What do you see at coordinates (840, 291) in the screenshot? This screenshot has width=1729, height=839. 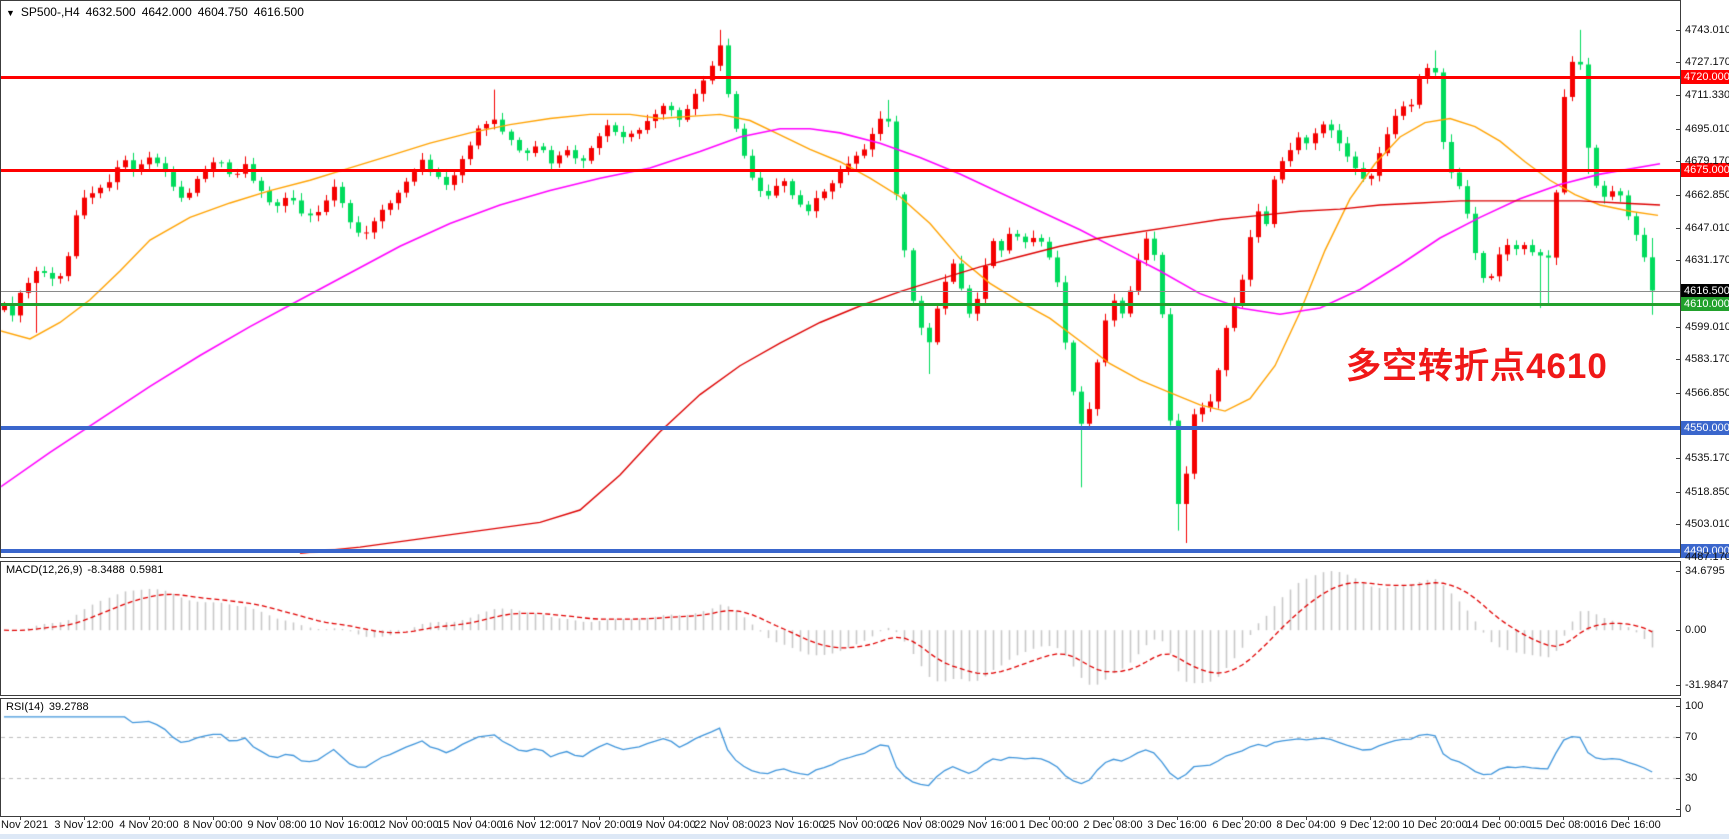 I see `price-line-current-price-4616.500` at bounding box center [840, 291].